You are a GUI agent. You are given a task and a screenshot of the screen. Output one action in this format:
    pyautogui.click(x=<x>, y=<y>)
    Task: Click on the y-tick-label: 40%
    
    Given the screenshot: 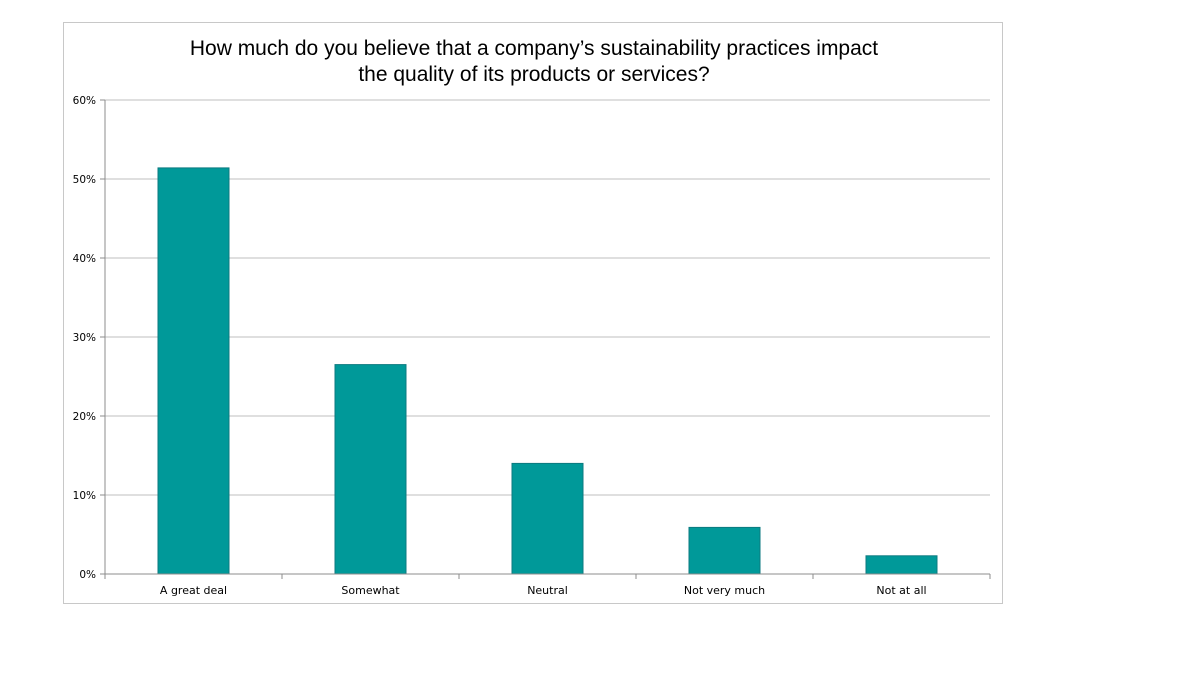 What is the action you would take?
    pyautogui.click(x=84, y=259)
    